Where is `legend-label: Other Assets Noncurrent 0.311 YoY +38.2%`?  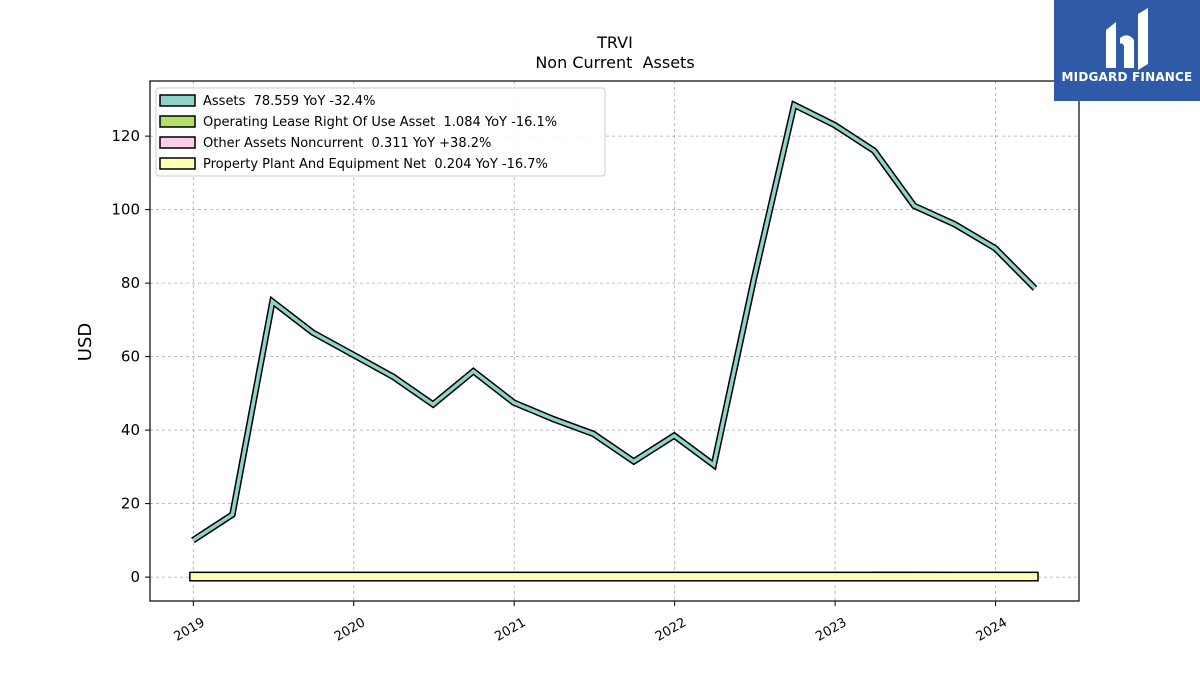 legend-label: Other Assets Noncurrent 0.311 YoY +38.2% is located at coordinates (347, 143).